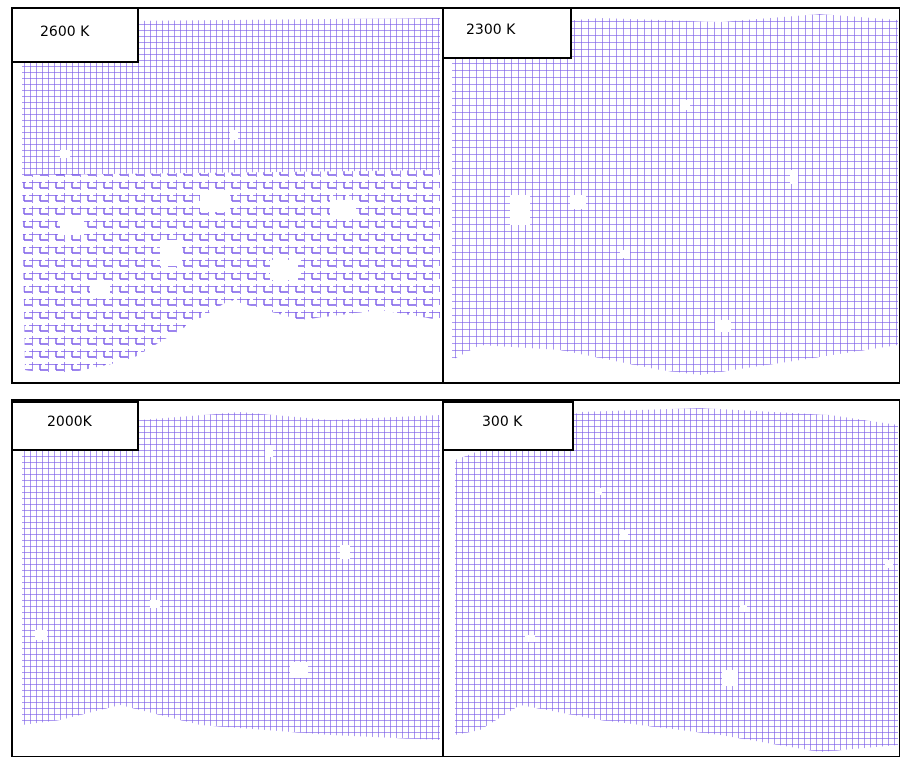  I want to click on lattice-disordered, so click(231, 272).